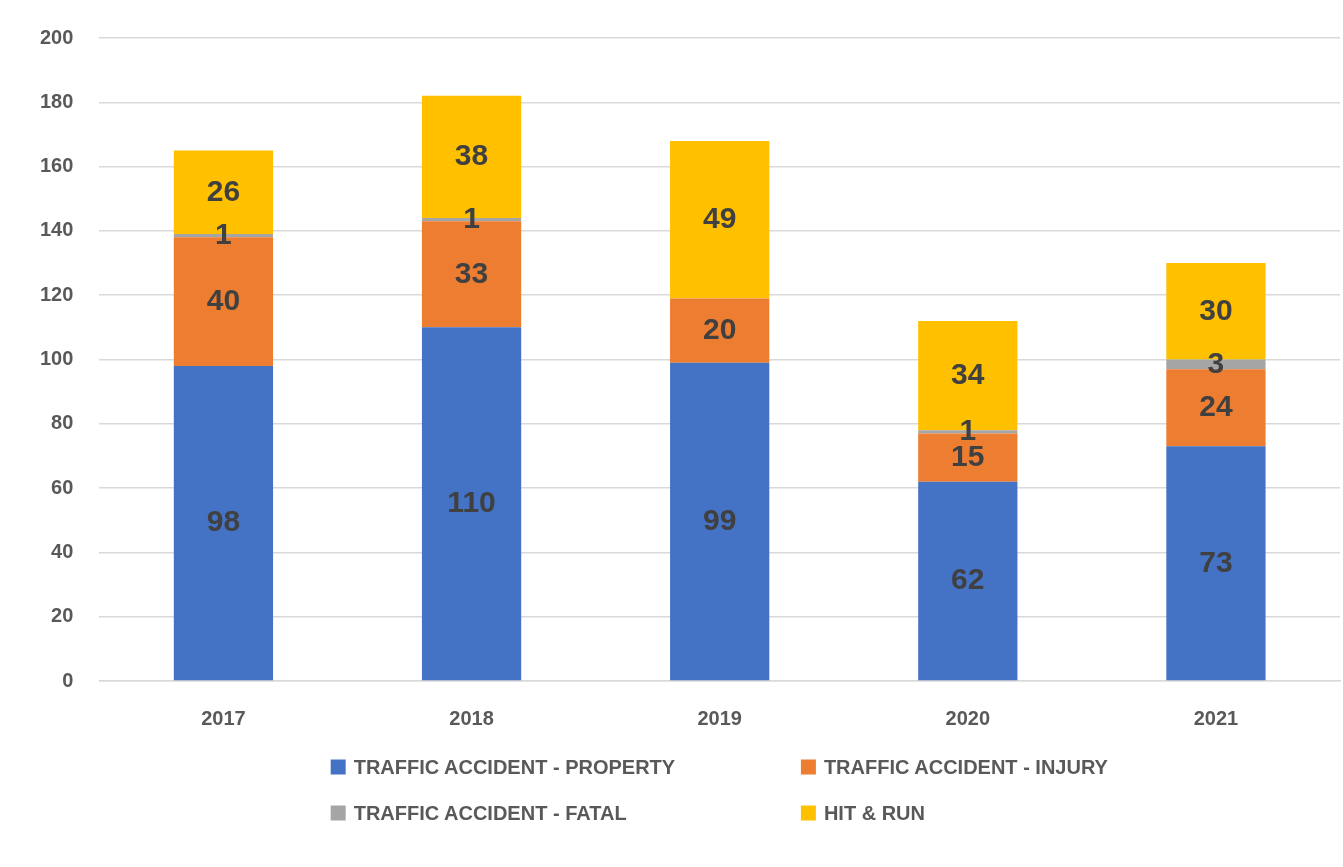 The height and width of the screenshot is (867, 1343). What do you see at coordinates (968, 717) in the screenshot?
I see `x-tick-label: 2020` at bounding box center [968, 717].